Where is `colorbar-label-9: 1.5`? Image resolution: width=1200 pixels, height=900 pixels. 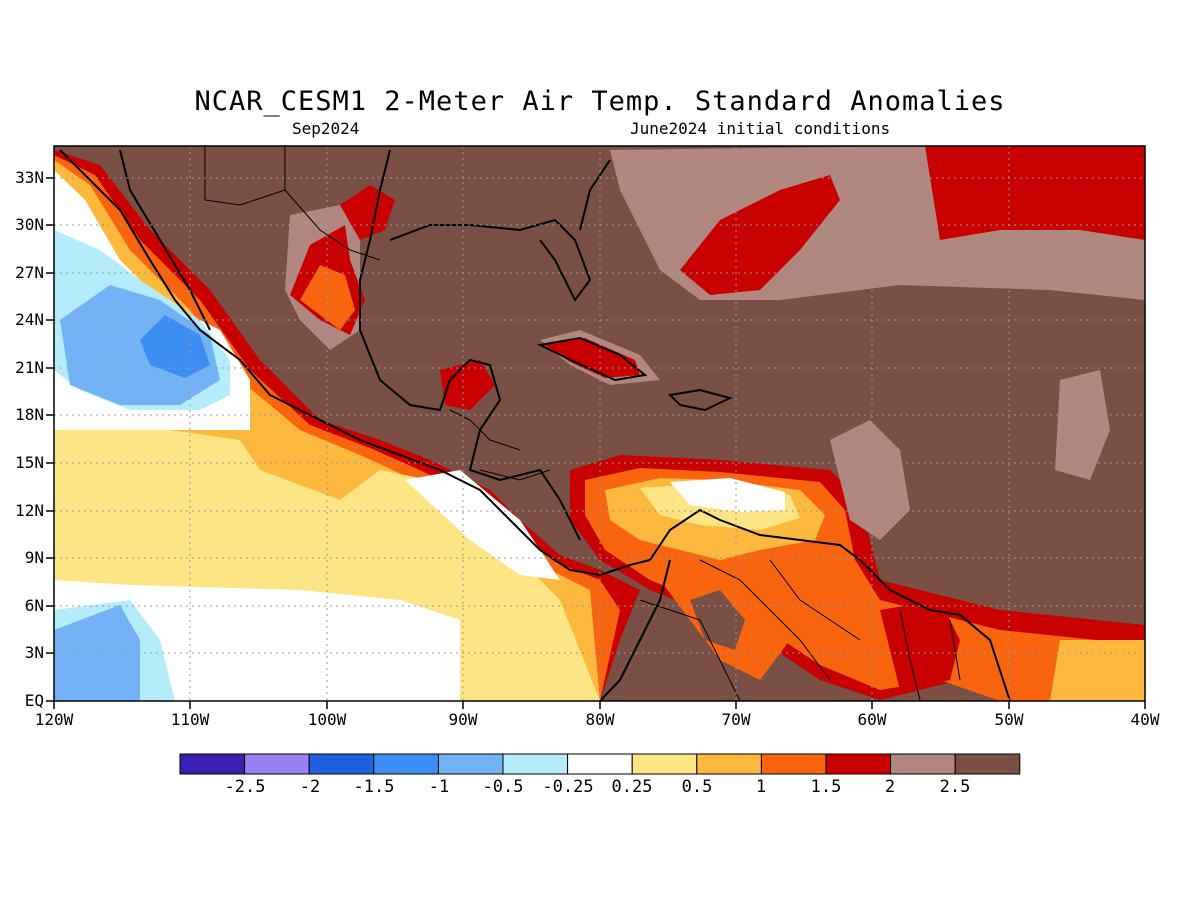 colorbar-label-9: 1.5 is located at coordinates (826, 787).